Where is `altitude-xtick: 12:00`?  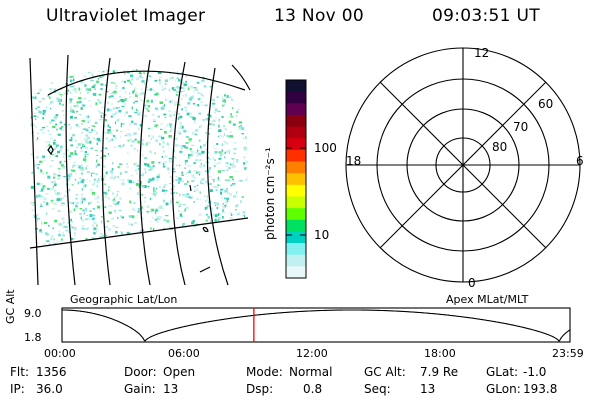
altitude-xtick: 12:00 is located at coordinates (312, 353).